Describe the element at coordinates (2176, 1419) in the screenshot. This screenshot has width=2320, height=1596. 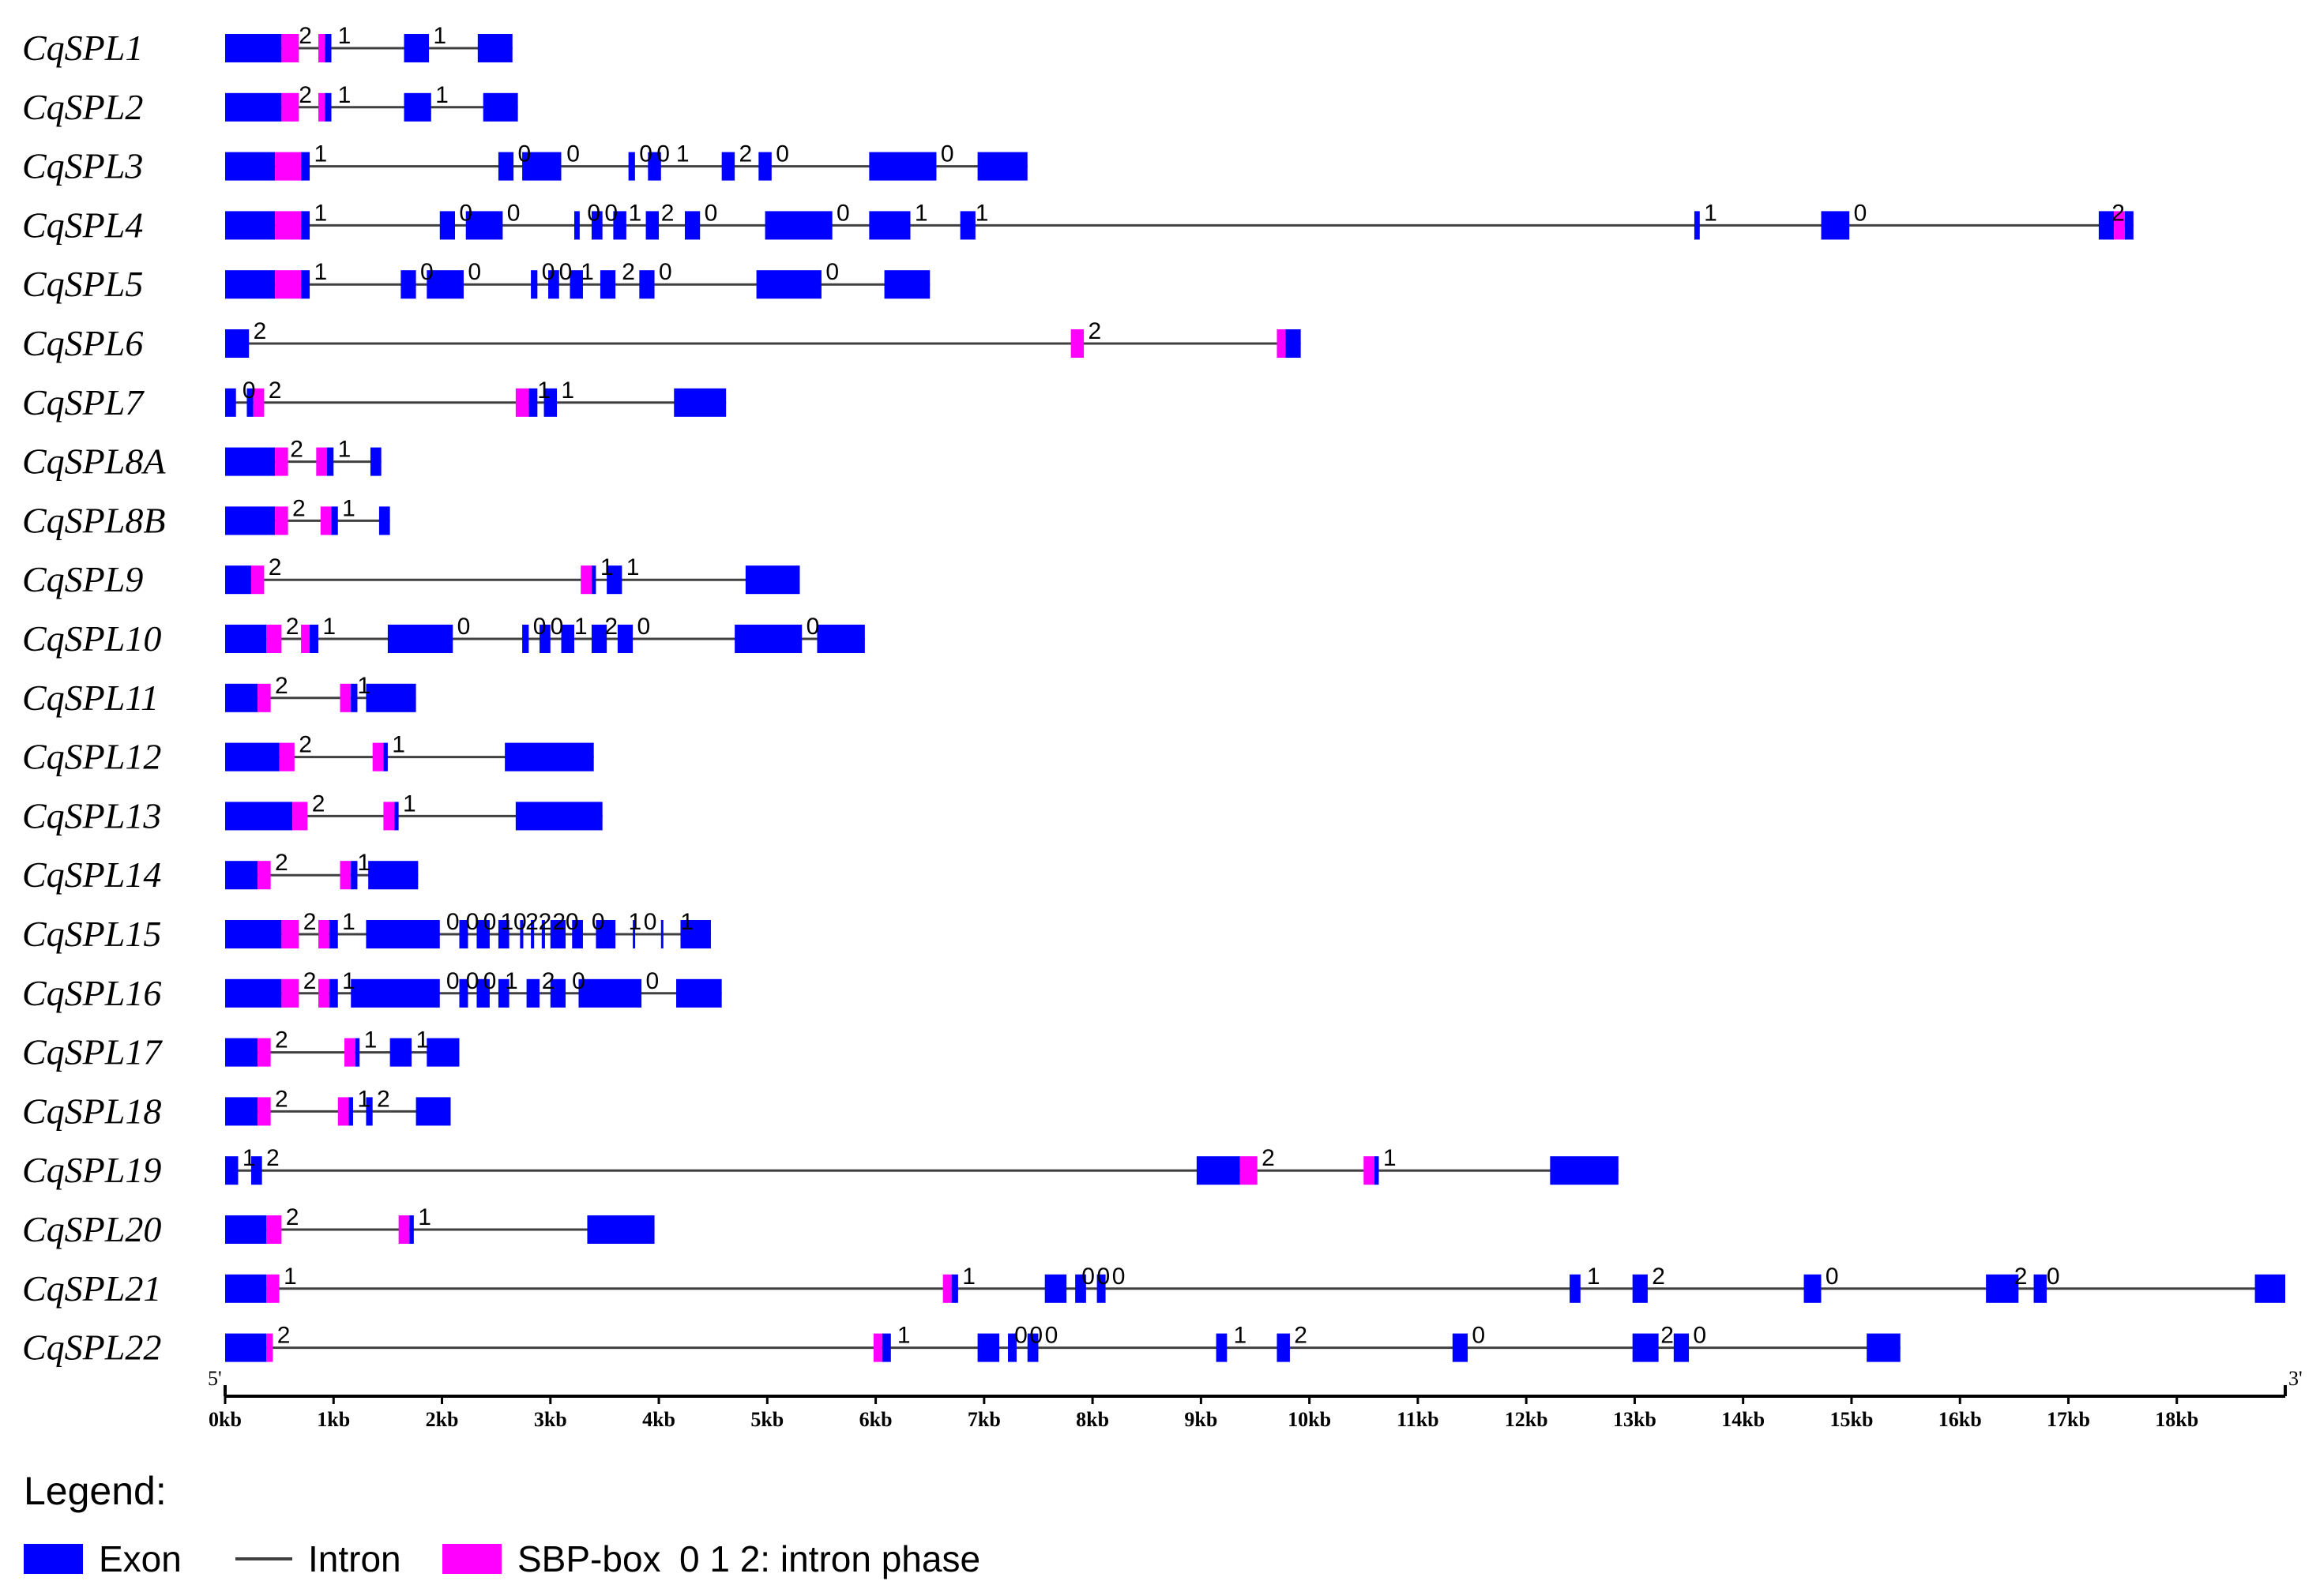
I see `axis-tick-label: 18kb` at that location.